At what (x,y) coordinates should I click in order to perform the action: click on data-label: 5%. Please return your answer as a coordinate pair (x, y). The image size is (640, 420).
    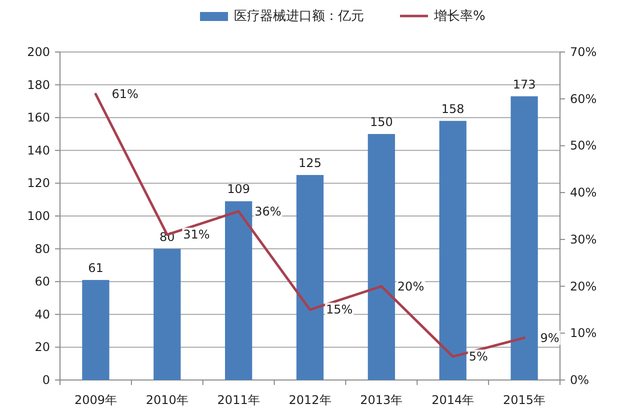
    Looking at the image, I should click on (478, 357).